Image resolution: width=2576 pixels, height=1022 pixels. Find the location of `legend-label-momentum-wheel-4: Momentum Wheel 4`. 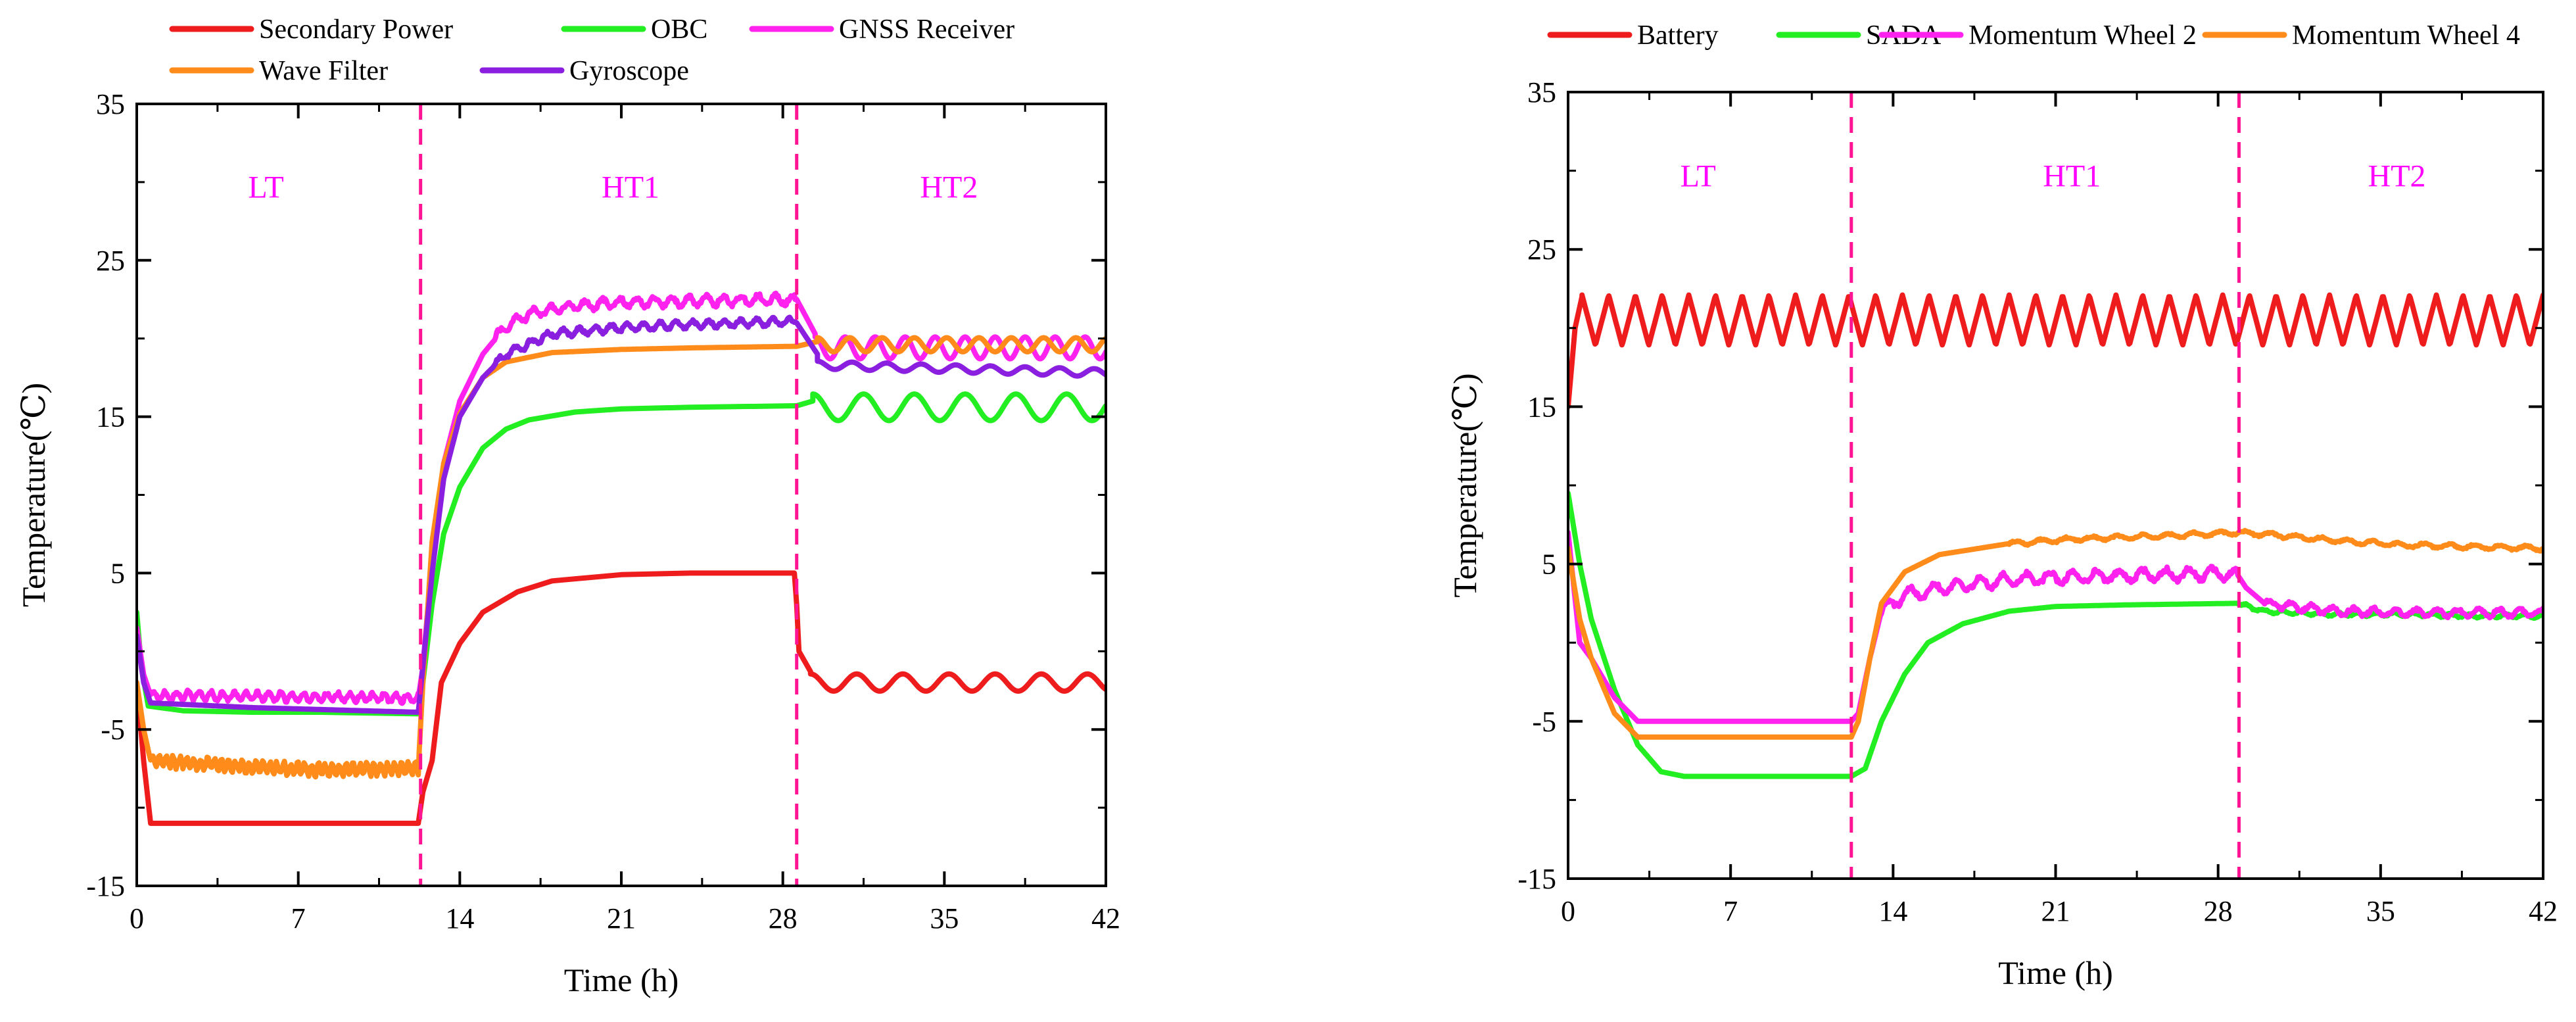

legend-label-momentum-wheel-4: Momentum Wheel 4 is located at coordinates (2406, 35).